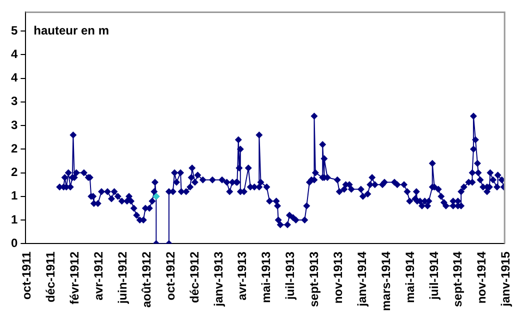 The image size is (523, 326). What do you see at coordinates (146, 279) in the screenshot?
I see `x-tick-label: août-1912` at bounding box center [146, 279].